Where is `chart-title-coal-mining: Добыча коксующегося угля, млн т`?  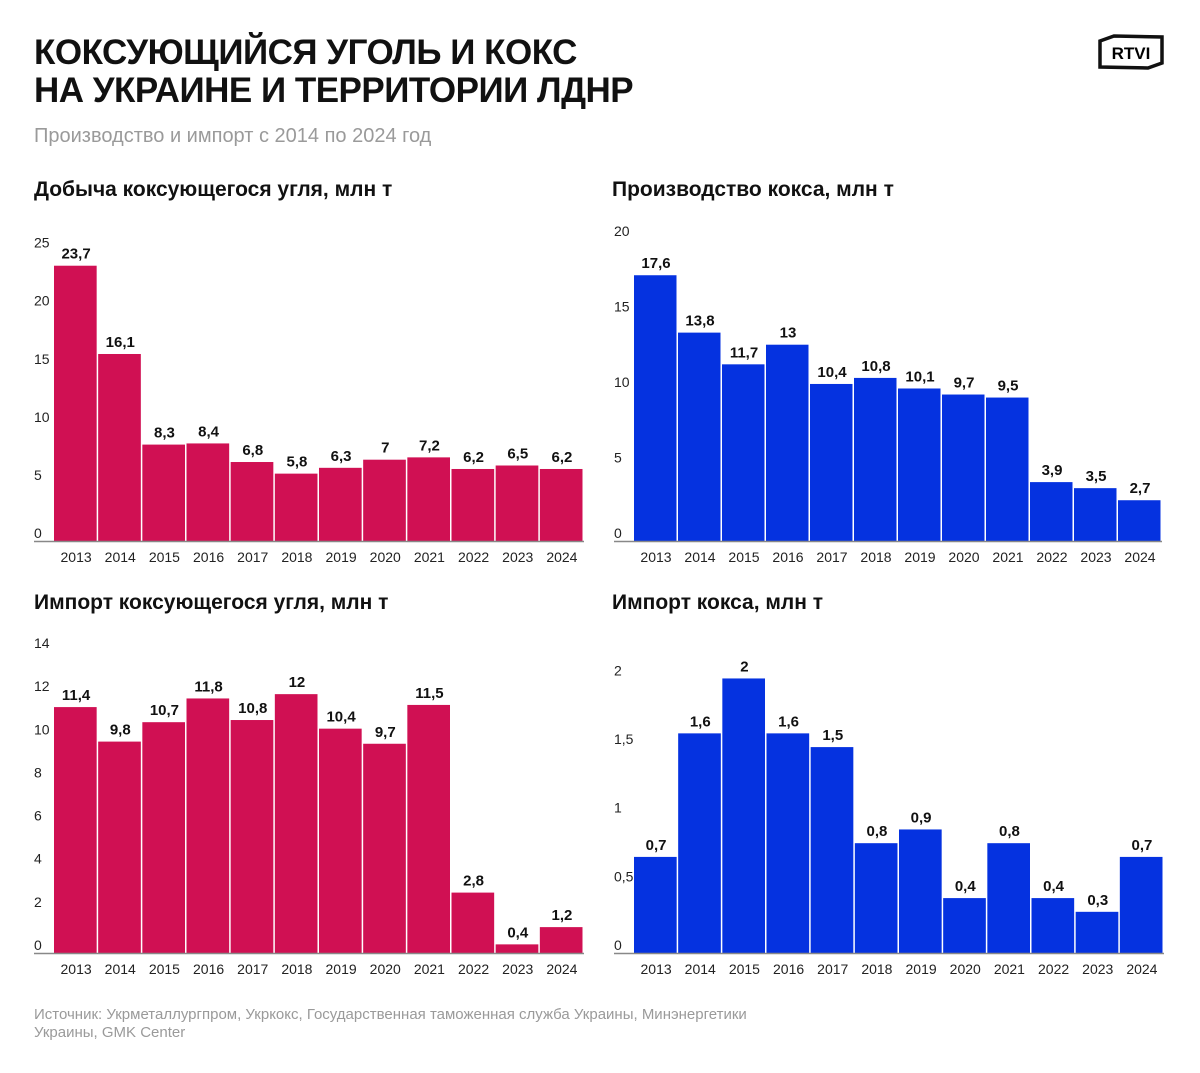
chart-title-coal-mining: Добыча коксующегося угля, млн т is located at coordinates (213, 189).